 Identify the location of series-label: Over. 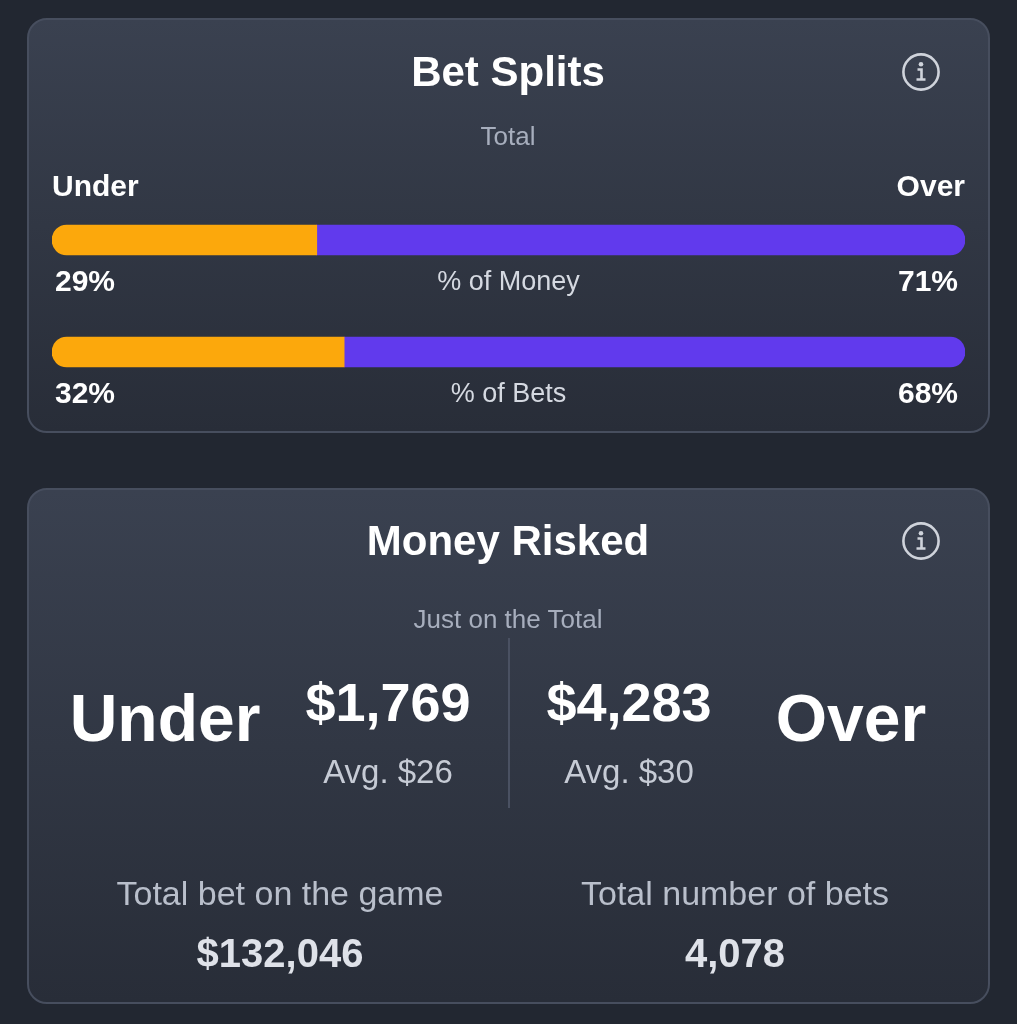
(931, 186).